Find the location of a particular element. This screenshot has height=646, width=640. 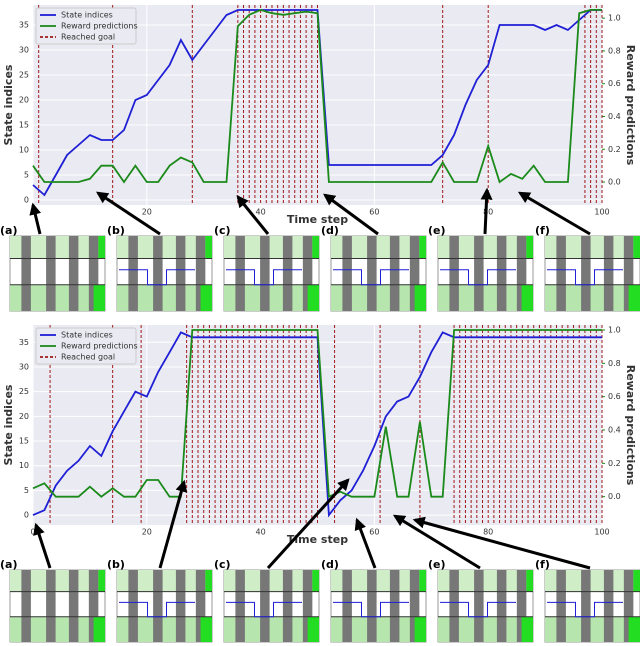

legend-box is located at coordinates (86, 346).